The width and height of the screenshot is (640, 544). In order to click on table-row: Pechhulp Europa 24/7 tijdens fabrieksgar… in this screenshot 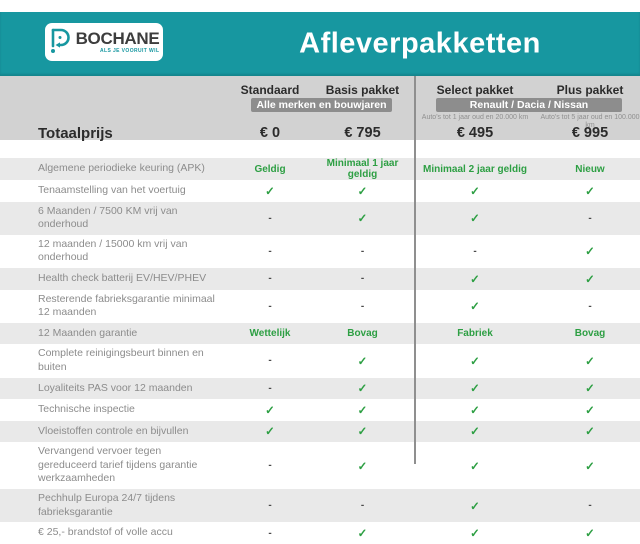, I will do `click(320, 506)`.